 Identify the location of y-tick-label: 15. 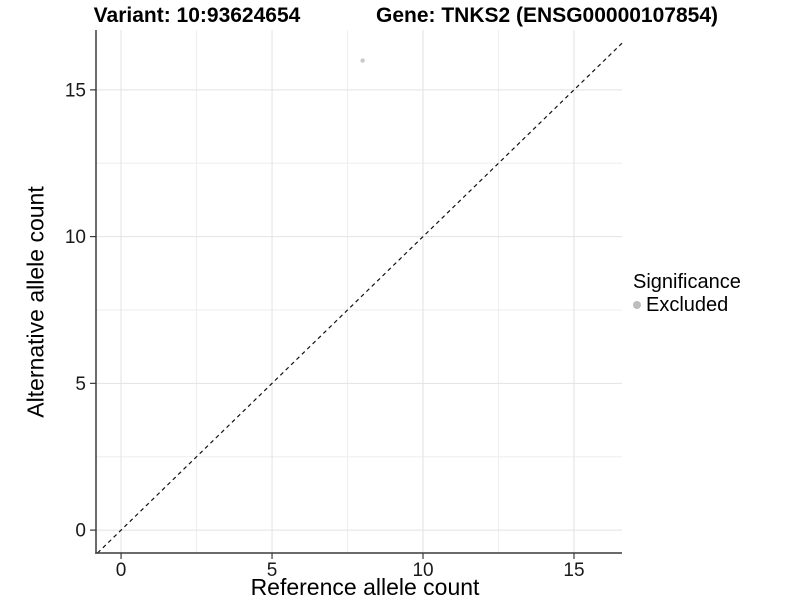
(75, 90).